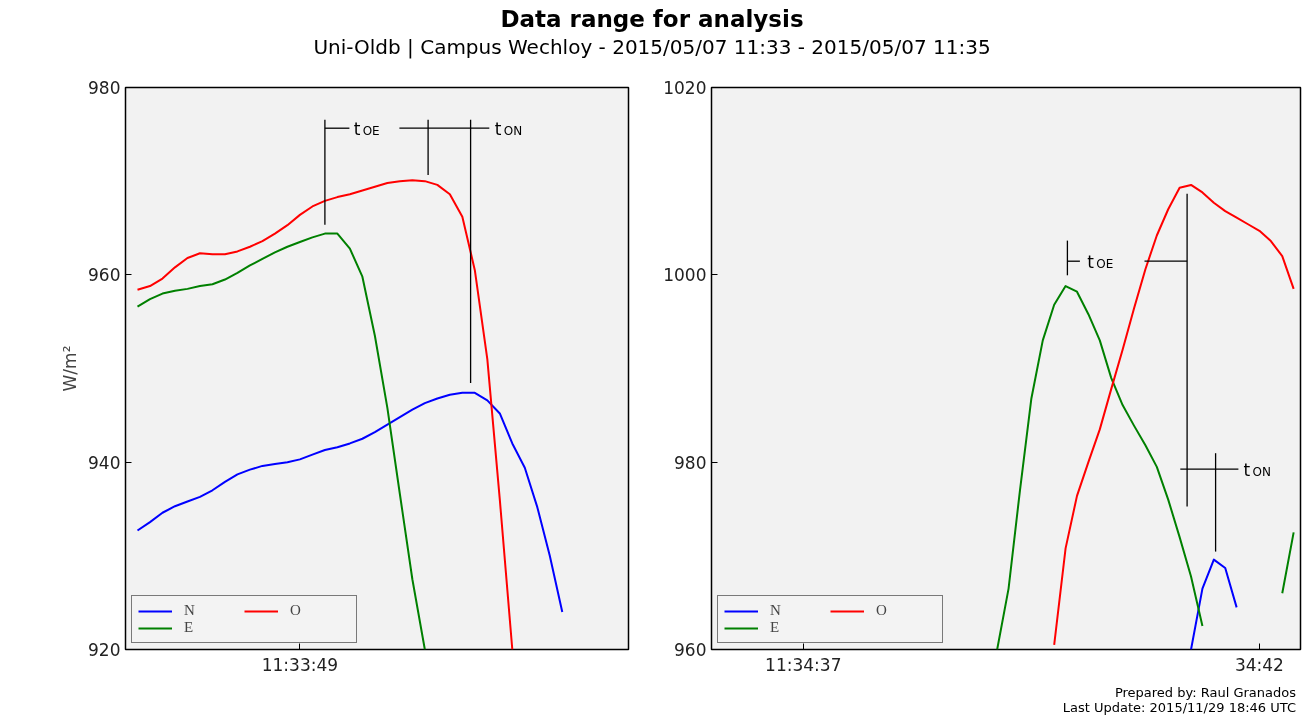 This screenshot has height=719, width=1304. Describe the element at coordinates (1179, 707) in the screenshot. I see `text: Last Update: 2015/11/29 18:46 UTC` at that location.